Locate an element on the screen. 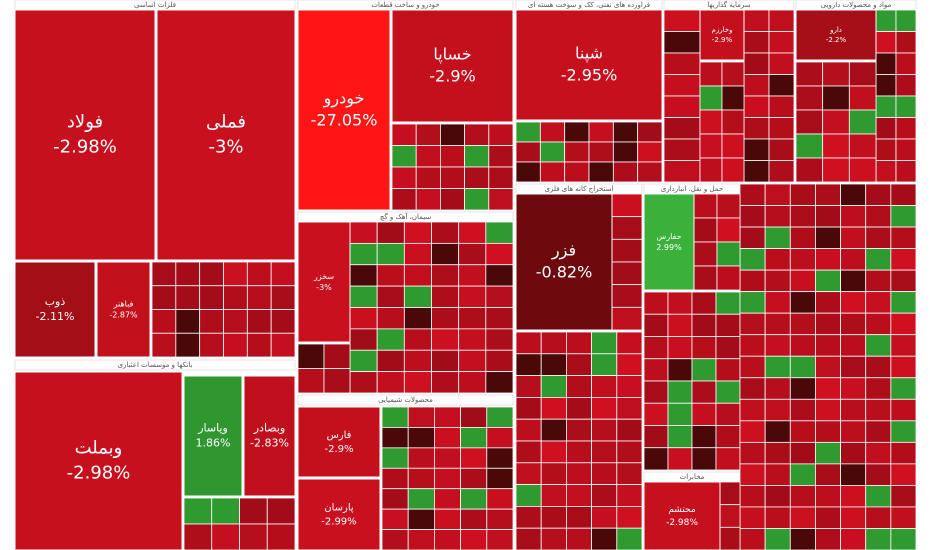  tile-label: پارسان is located at coordinates (339, 508).